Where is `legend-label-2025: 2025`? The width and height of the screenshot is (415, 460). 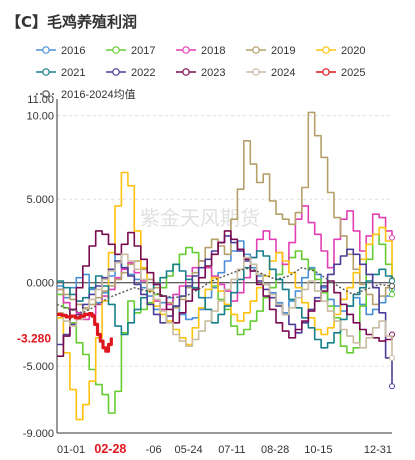
legend-label-2025: 2025 is located at coordinates (353, 73).